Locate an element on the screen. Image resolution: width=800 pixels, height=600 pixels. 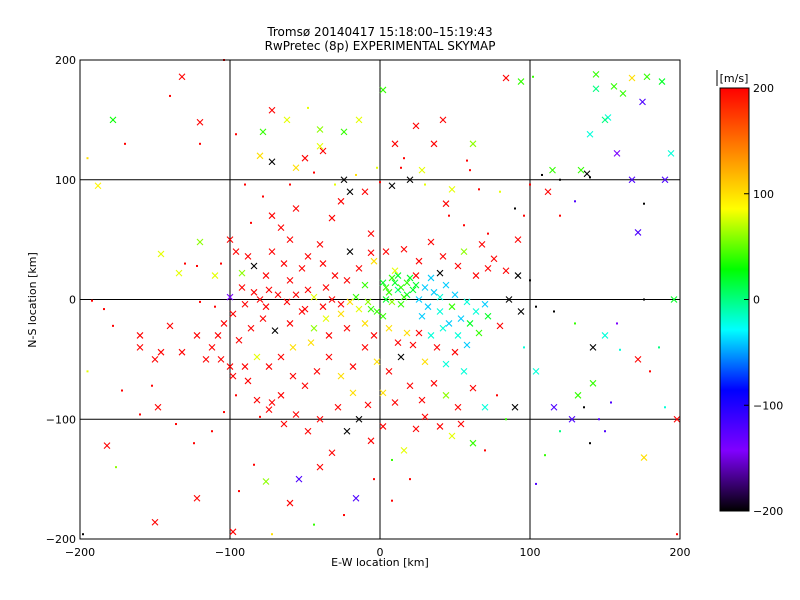
y-axis-label: N-S location [km] is located at coordinates (32, 300).